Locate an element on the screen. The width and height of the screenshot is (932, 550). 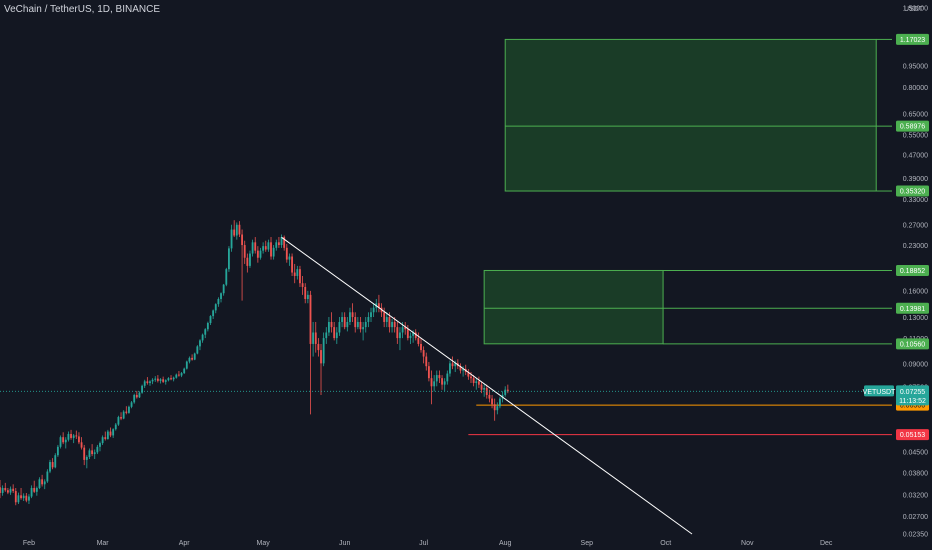
x-tick-label: Mar is located at coordinates (103, 543).